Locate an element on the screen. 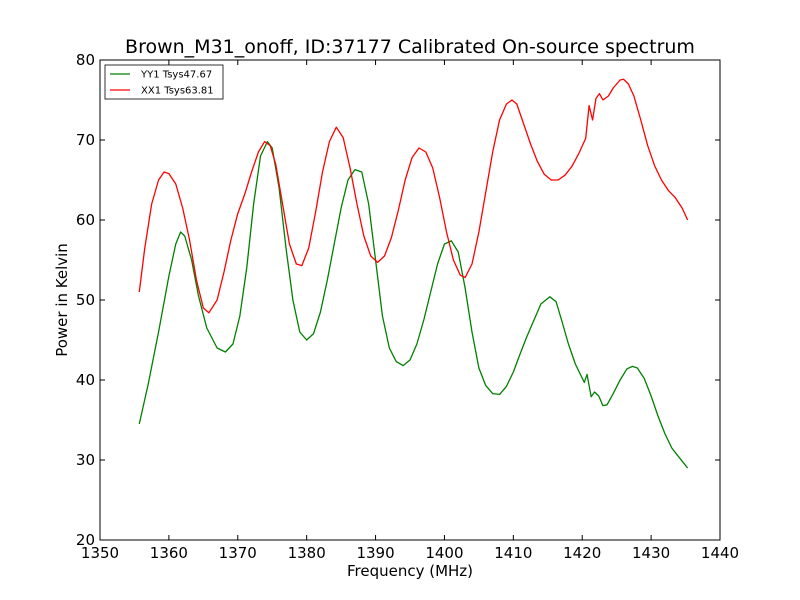  y-axis-label: Power in Kelvin is located at coordinates (62, 300).